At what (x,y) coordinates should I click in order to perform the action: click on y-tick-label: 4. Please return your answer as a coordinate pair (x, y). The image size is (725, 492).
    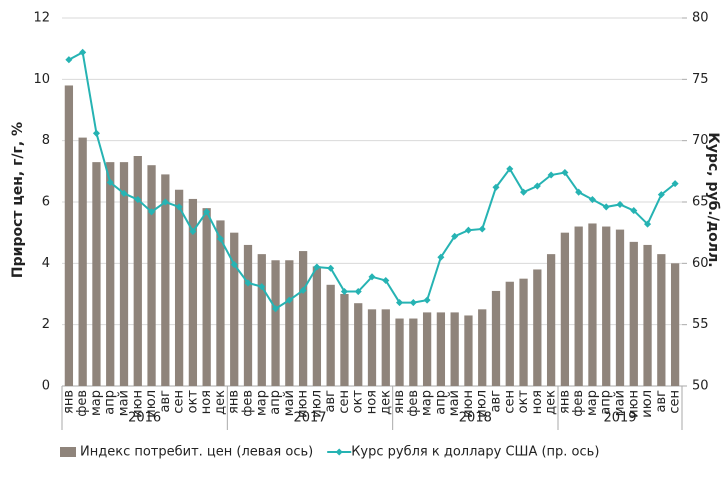
    Looking at the image, I should click on (46, 263).